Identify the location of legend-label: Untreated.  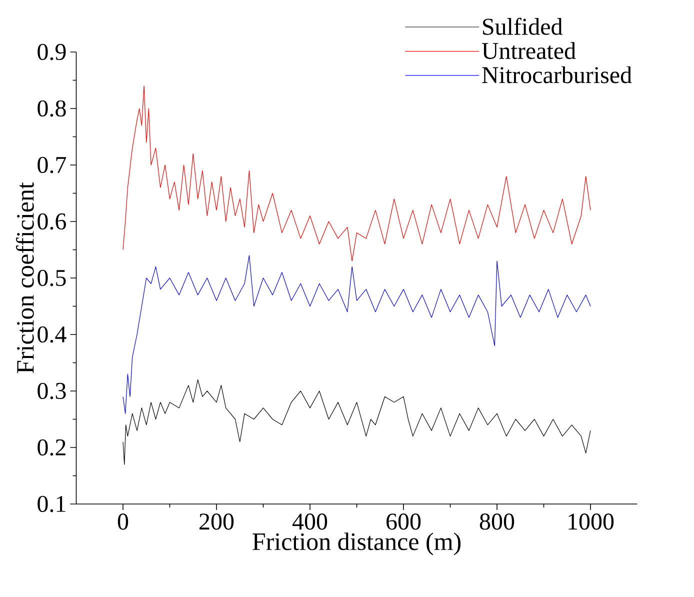
(529, 51).